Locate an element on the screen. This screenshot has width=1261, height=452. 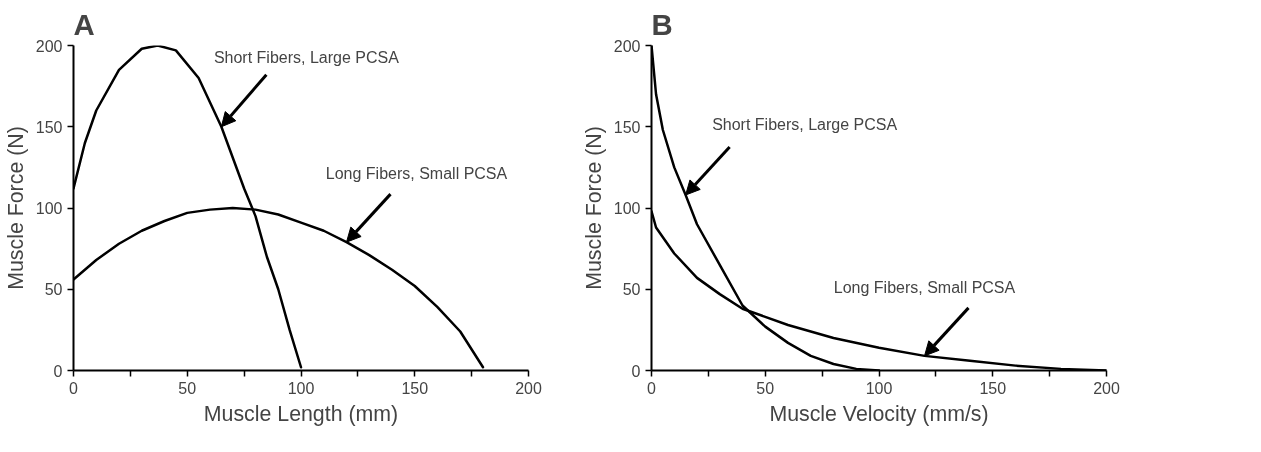
chart-title: A is located at coordinates (84, 24).